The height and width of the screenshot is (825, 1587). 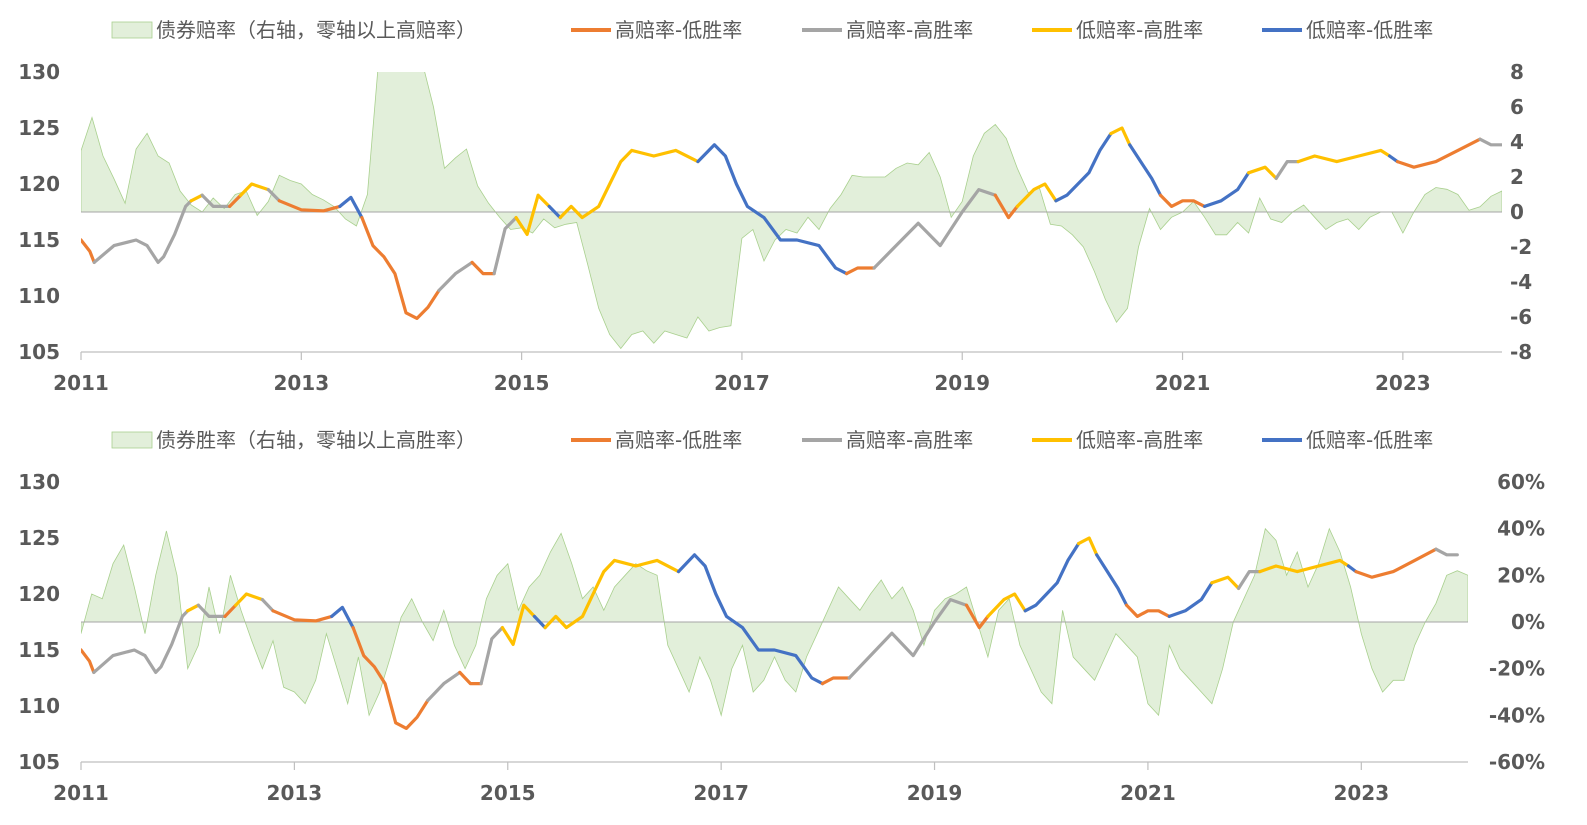 I want to click on chart1-y2-tick-label: -6, so click(x=1521, y=317).